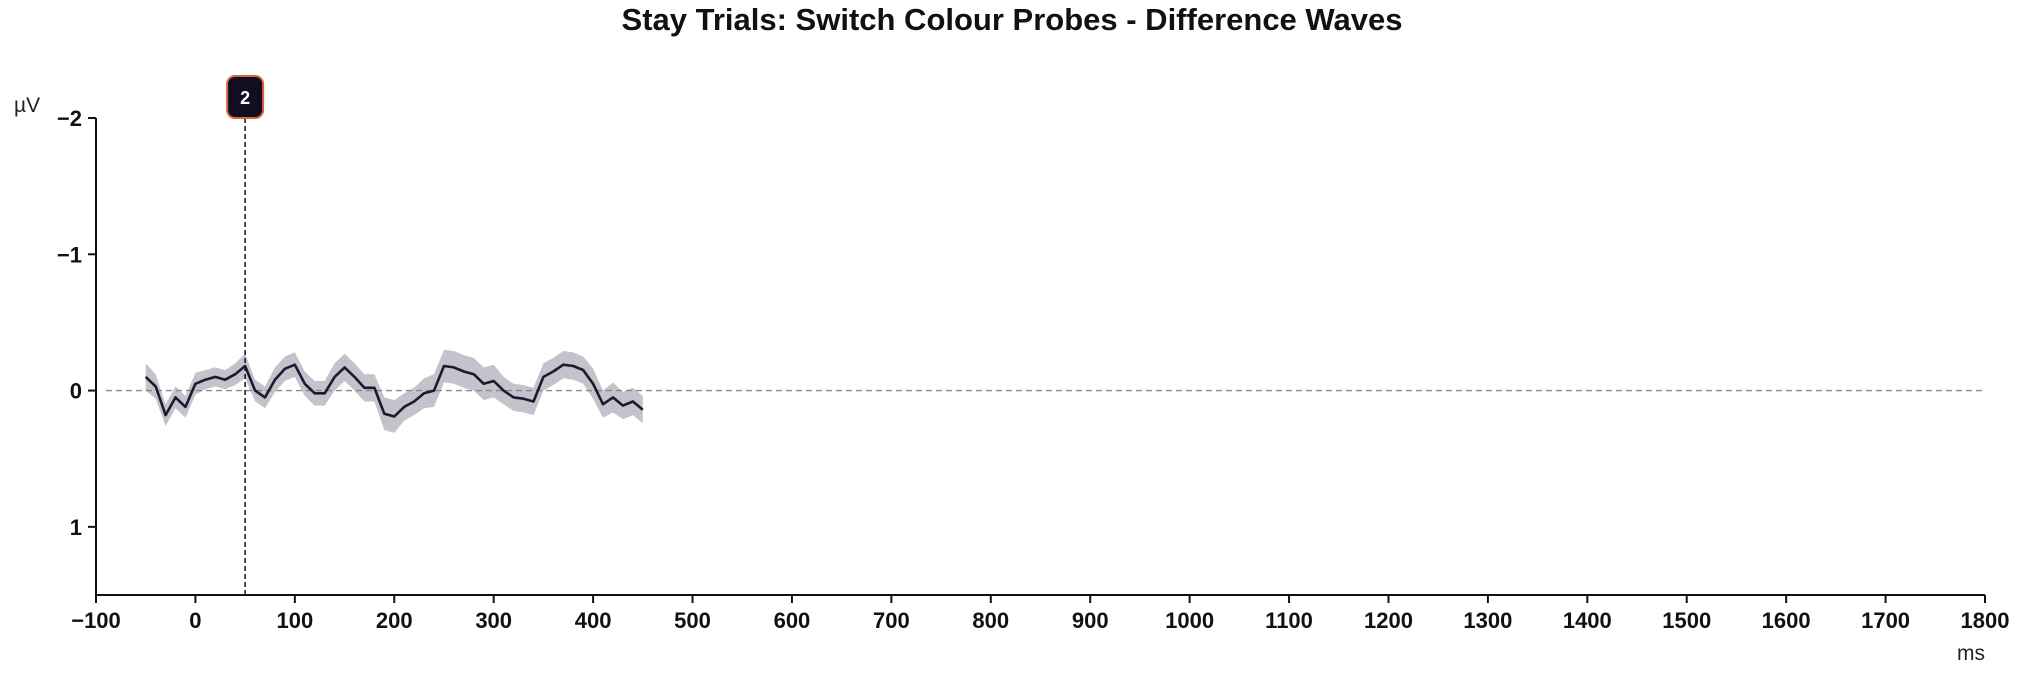 This screenshot has width=2025, height=675. Describe the element at coordinates (1587, 620) in the screenshot. I see `x-tick-label: 1400` at that location.